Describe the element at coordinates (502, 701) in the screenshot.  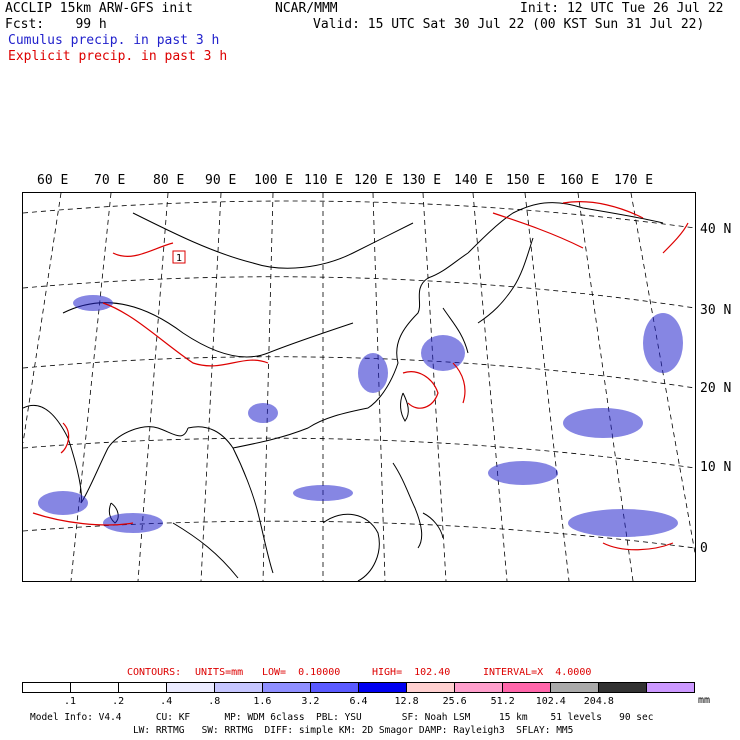
I see `colorbar-tick-label: 51.2` at that location.